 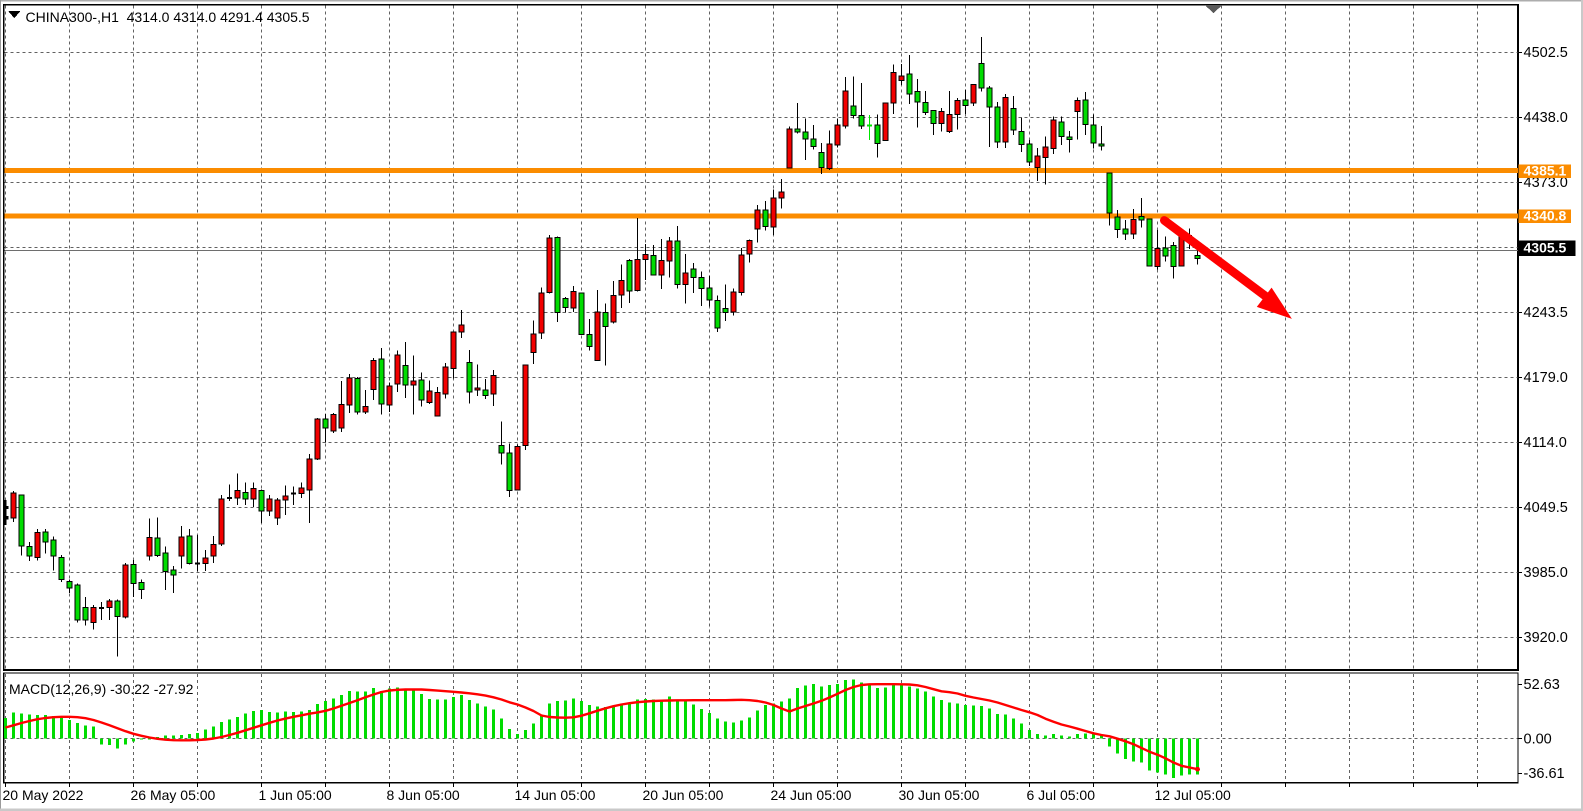 What do you see at coordinates (683, 795) in the screenshot?
I see `svg-text: 20 Jun 05:00` at bounding box center [683, 795].